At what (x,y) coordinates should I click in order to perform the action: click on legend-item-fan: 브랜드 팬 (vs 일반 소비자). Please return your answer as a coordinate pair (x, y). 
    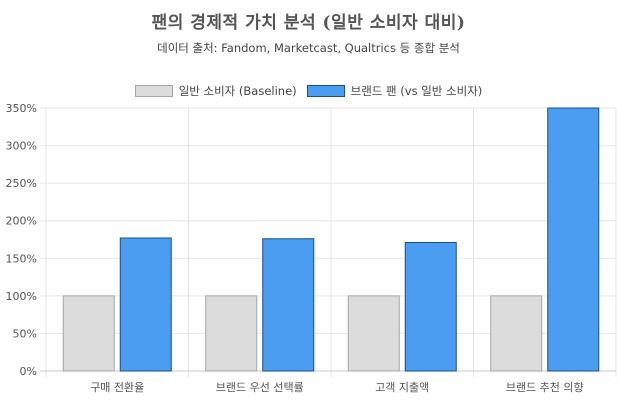
    Looking at the image, I should click on (394, 91).